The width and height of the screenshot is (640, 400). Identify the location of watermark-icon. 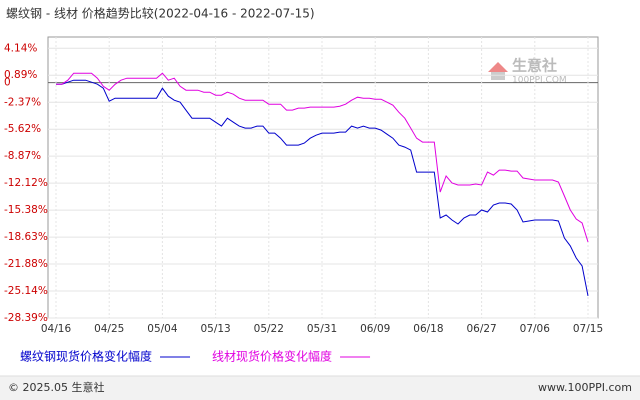
(498, 67).